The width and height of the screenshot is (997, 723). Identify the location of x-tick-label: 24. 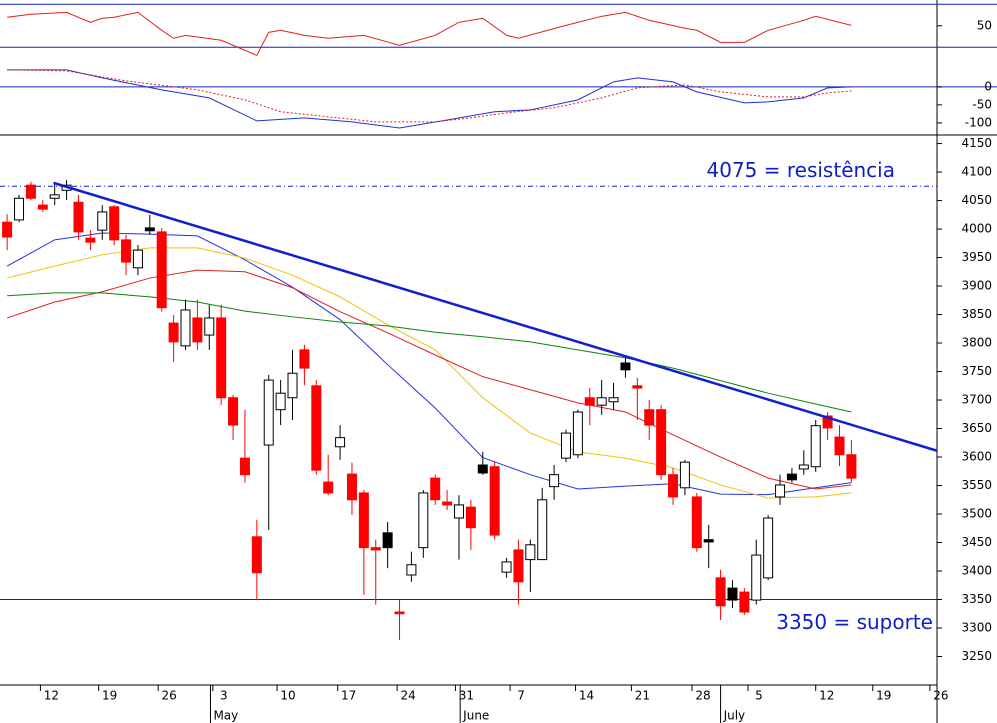
(408, 696).